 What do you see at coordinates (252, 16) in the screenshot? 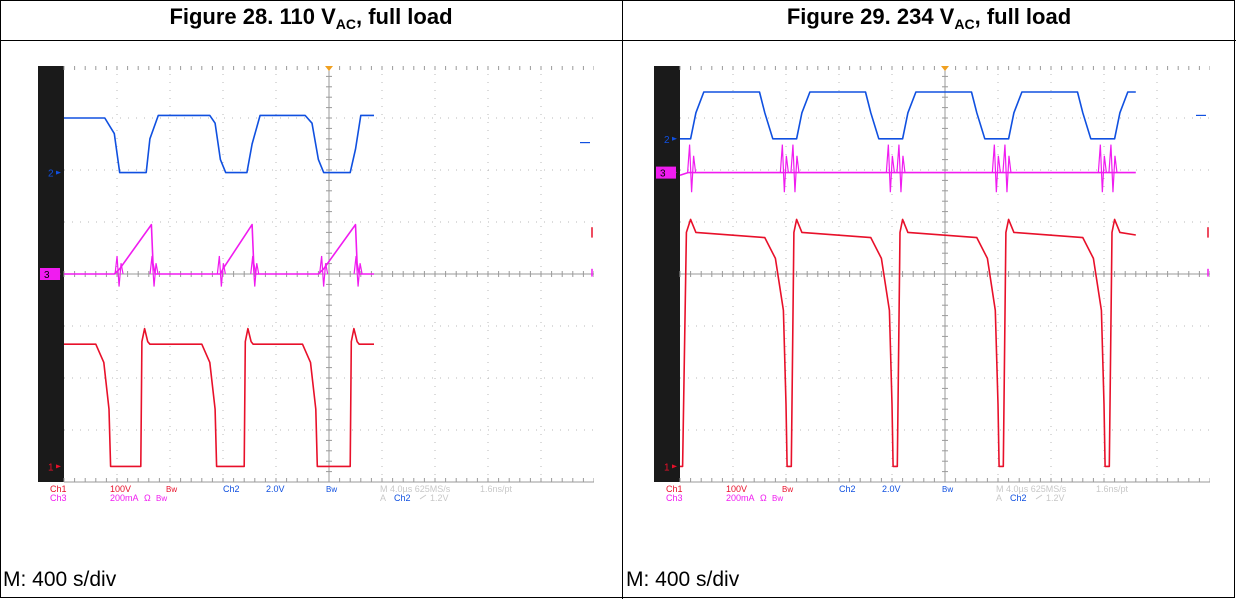
I see `title-main: Figure 28. 110 V` at bounding box center [252, 16].